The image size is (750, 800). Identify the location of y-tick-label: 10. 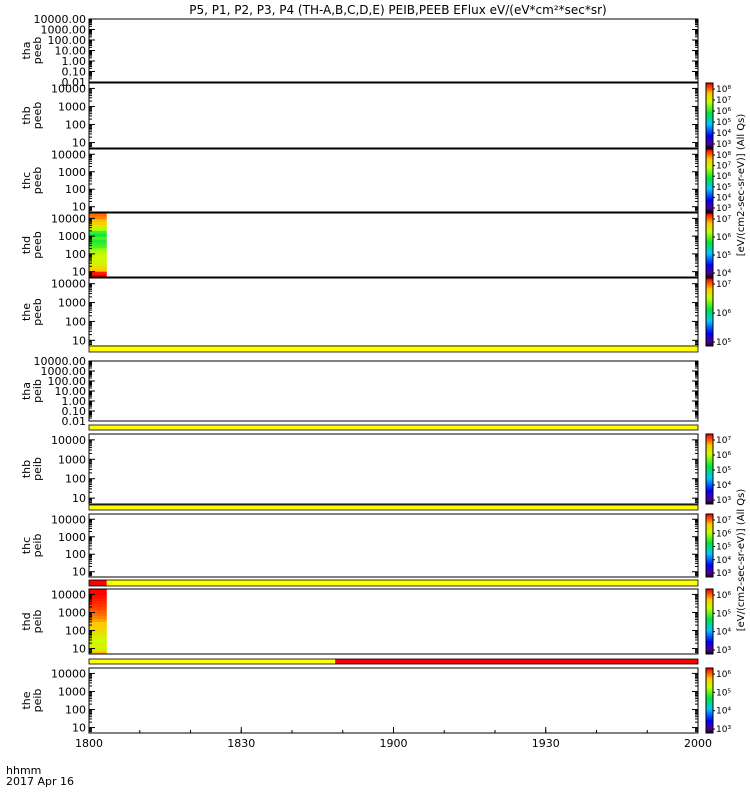
(79, 572).